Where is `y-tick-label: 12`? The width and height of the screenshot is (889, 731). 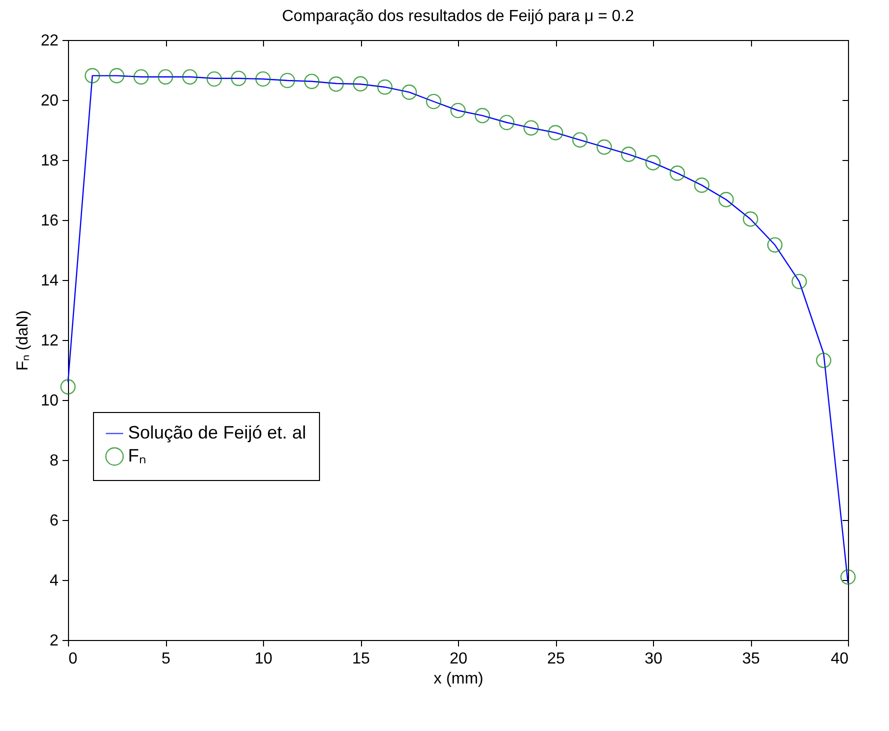 y-tick-label: 12 is located at coordinates (49, 341).